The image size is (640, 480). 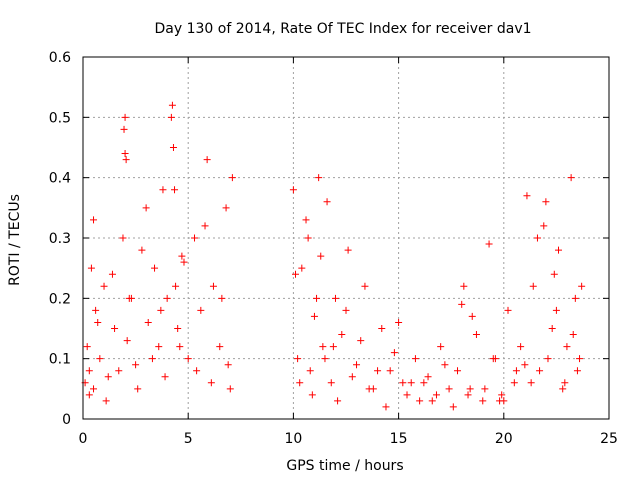 What do you see at coordinates (60, 360) in the screenshot?
I see `y-tick-label: 0.1` at bounding box center [60, 360].